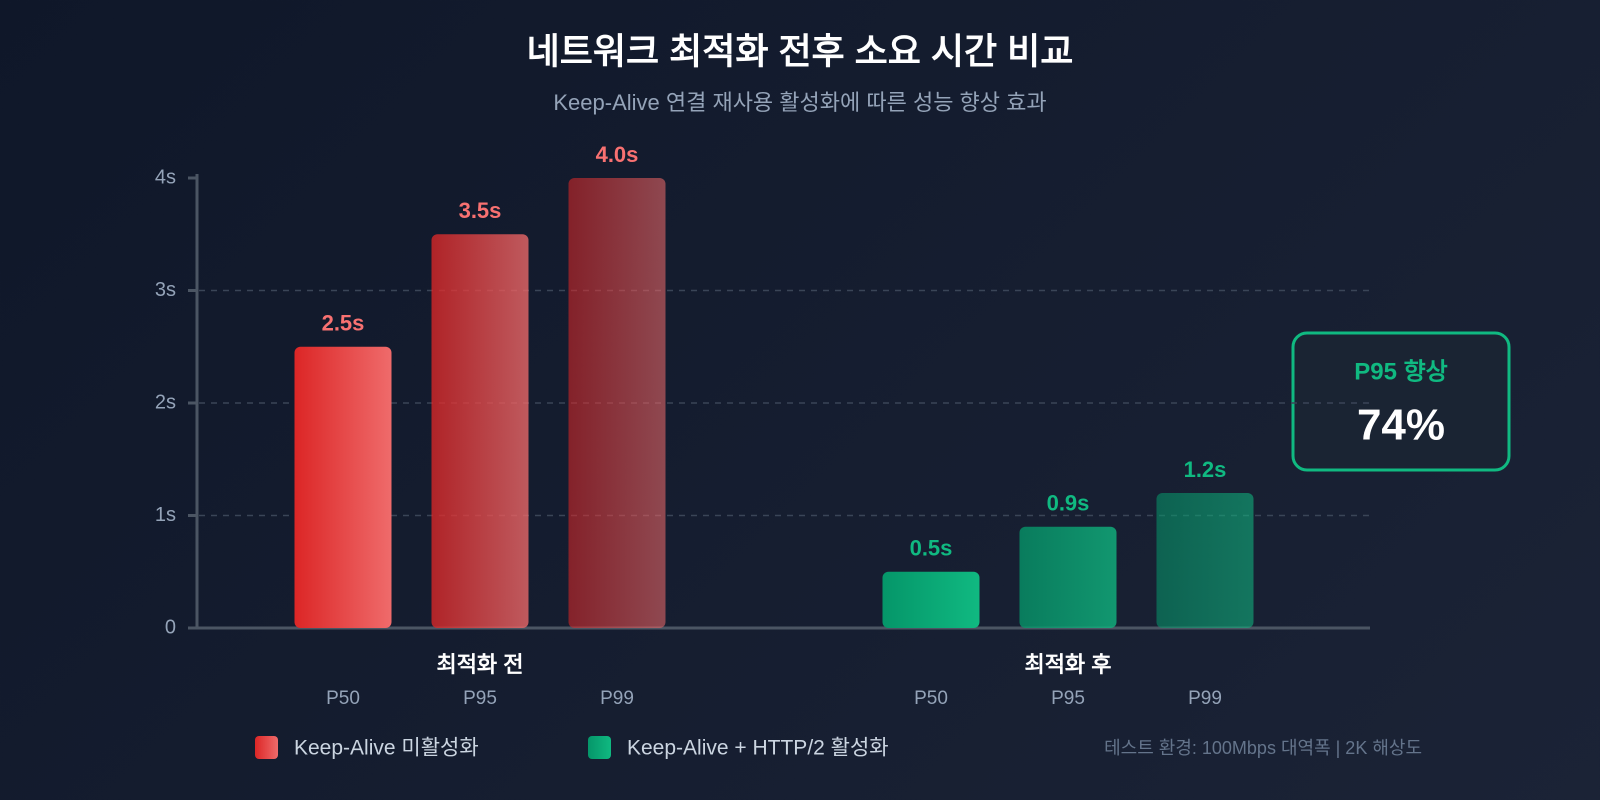 This screenshot has height=800, width=1600. I want to click on group-label: 최적화 전, so click(479, 664).